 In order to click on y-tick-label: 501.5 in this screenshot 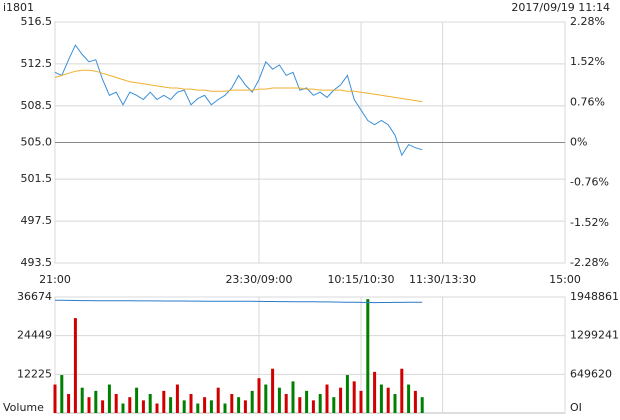, I will do `click(37, 178)`.